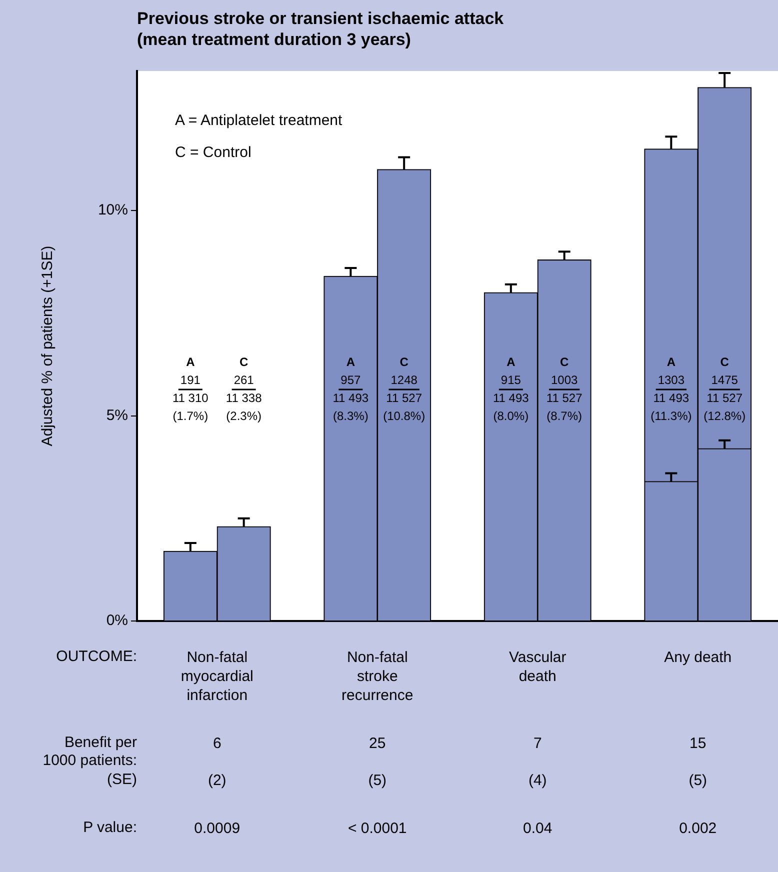 The image size is (778, 872). What do you see at coordinates (538, 828) in the screenshot?
I see `text: 0.04` at bounding box center [538, 828].